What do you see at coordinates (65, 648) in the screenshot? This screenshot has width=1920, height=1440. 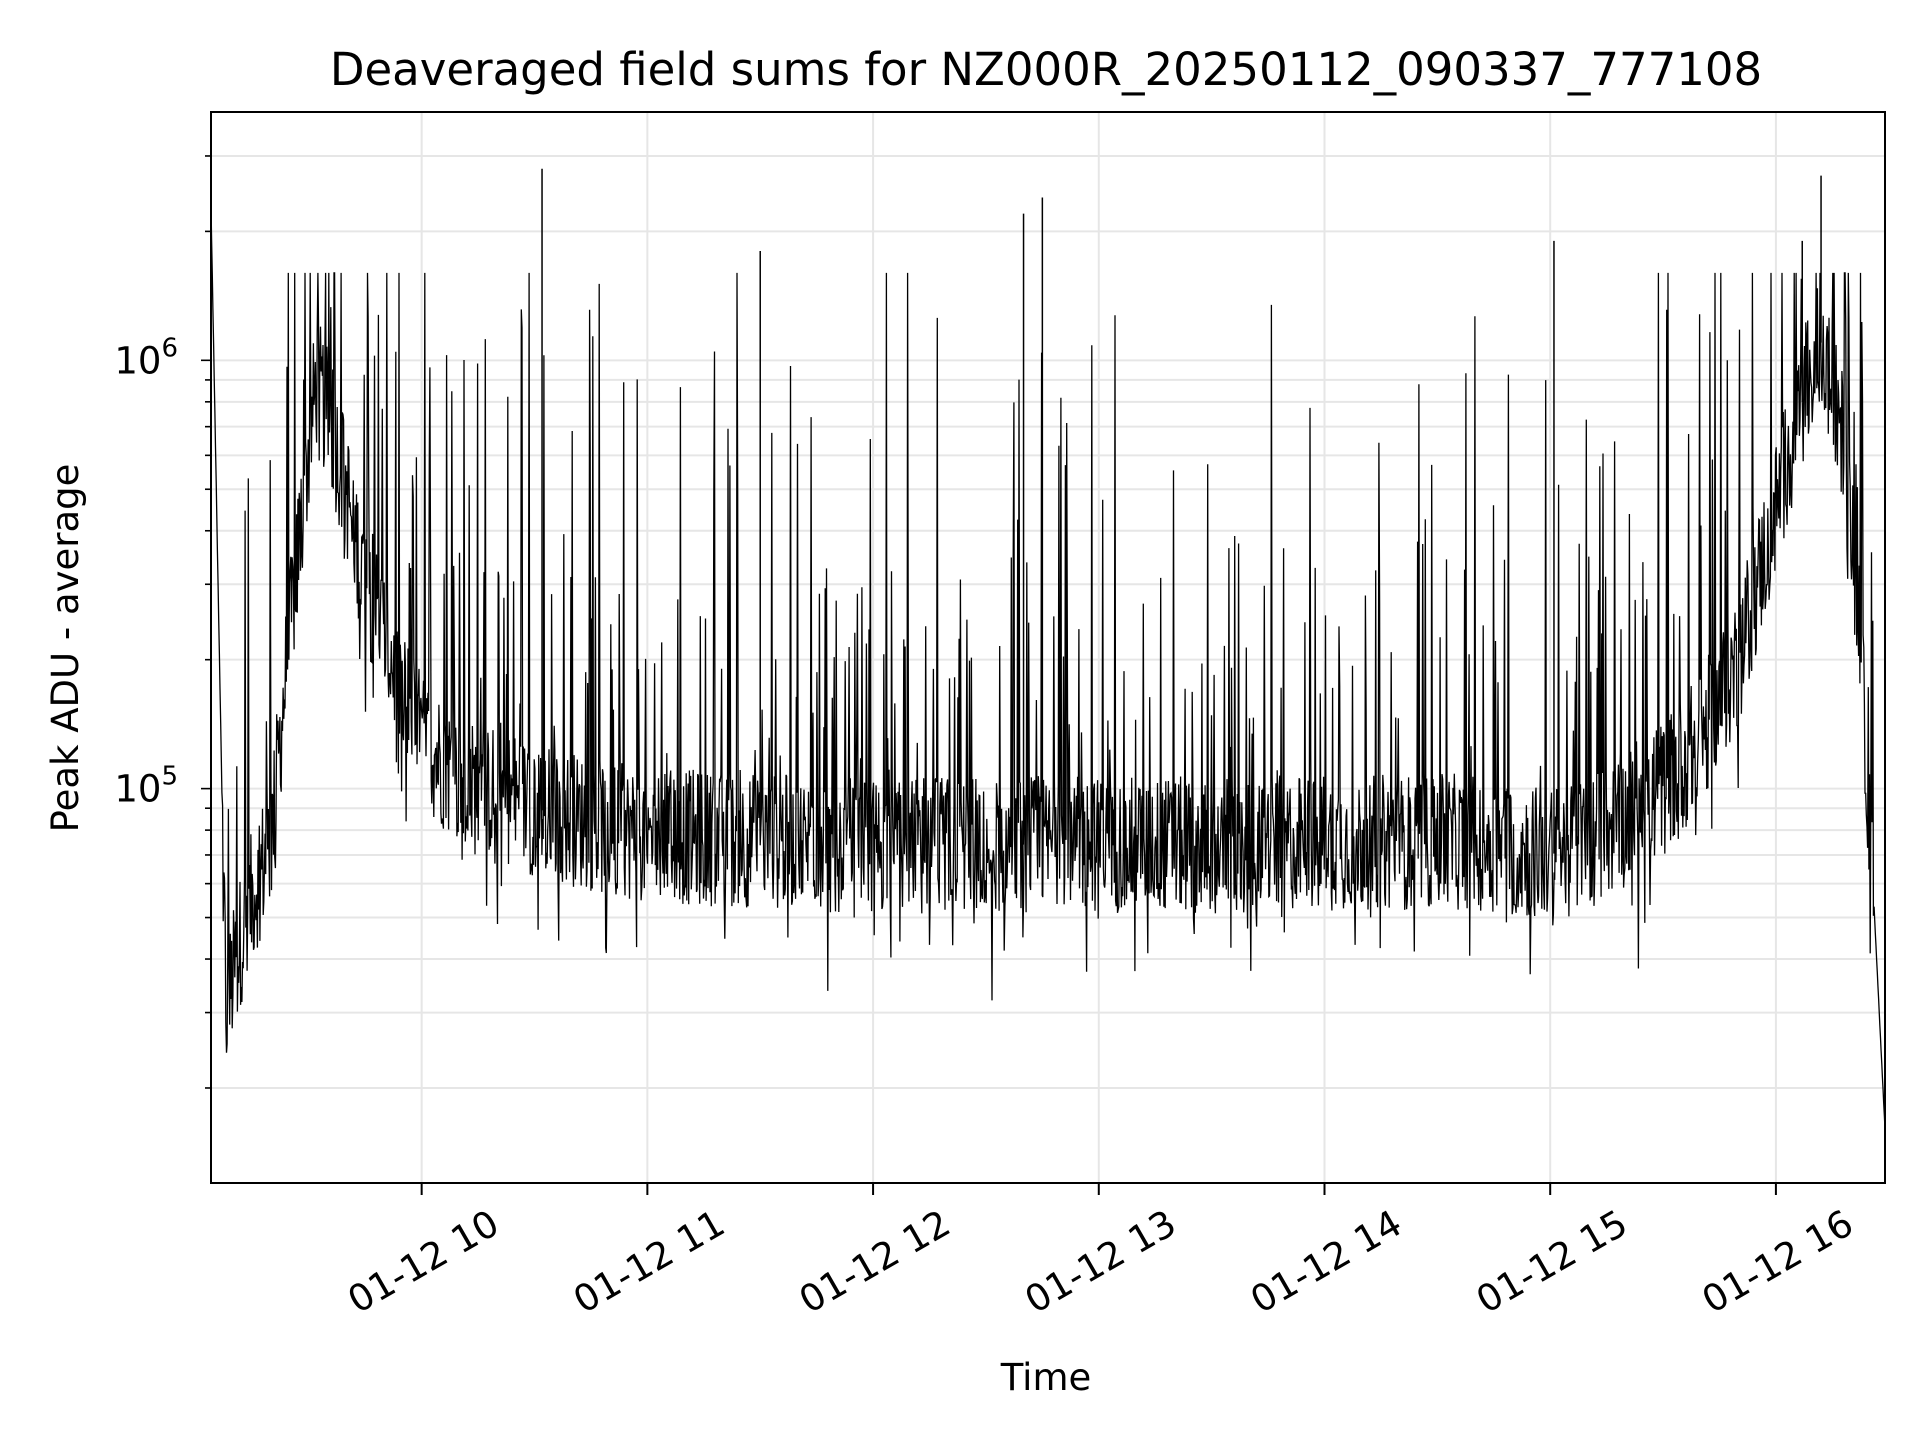 I see `y-axis-label: Peak ADU - average` at bounding box center [65, 648].